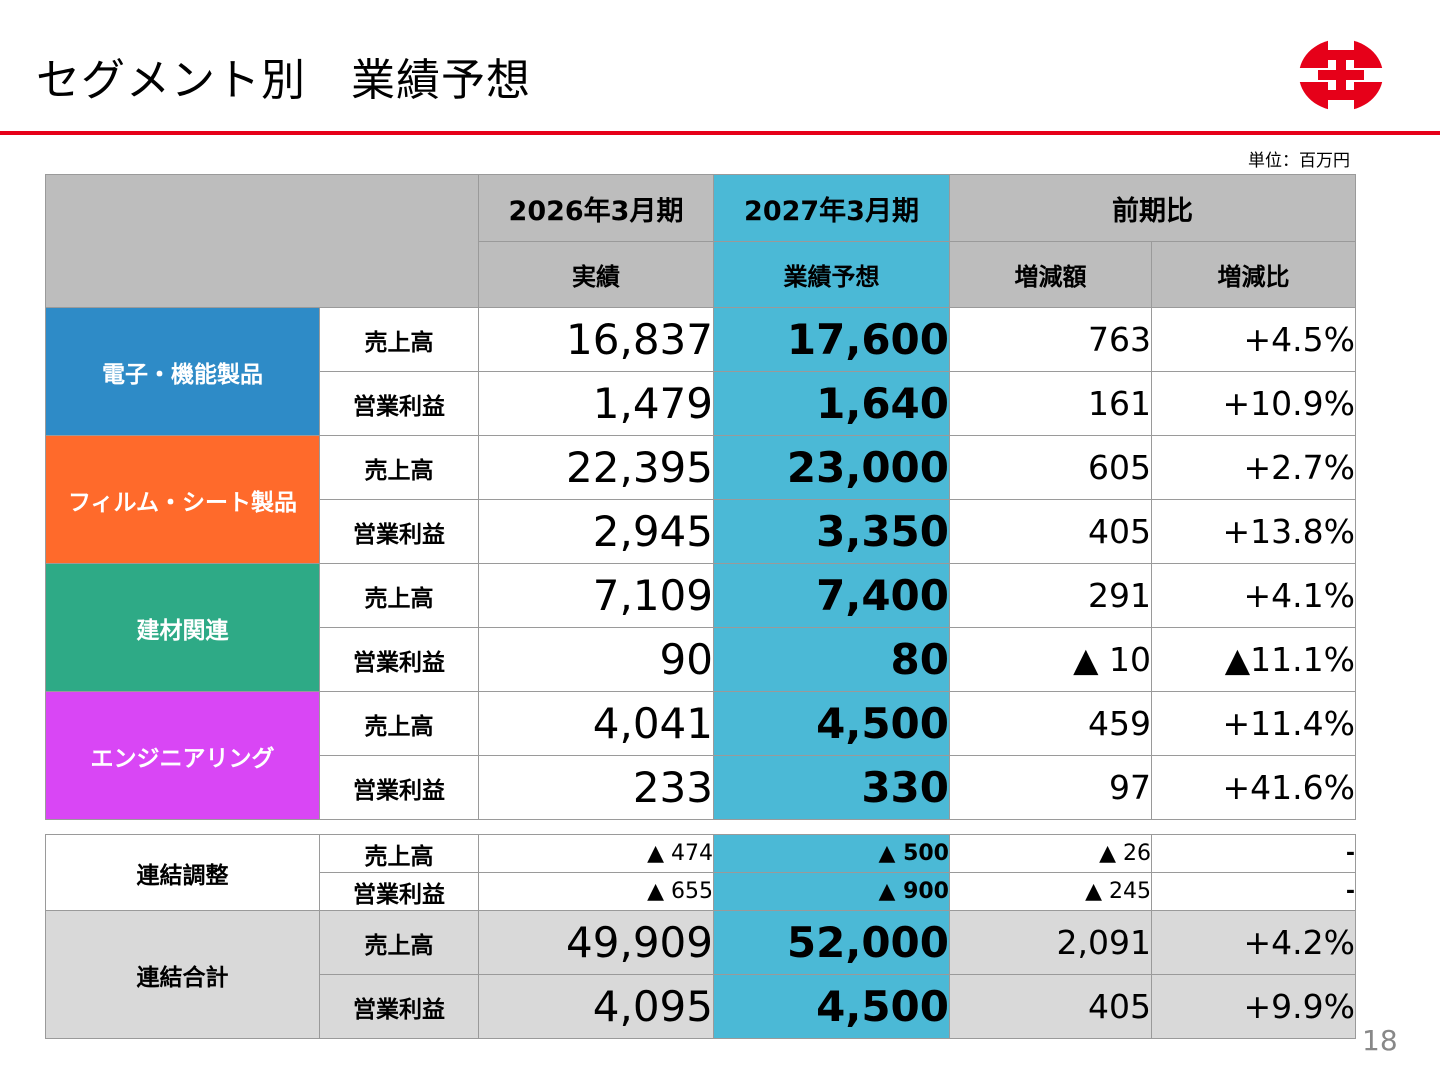 The height and width of the screenshot is (1080, 1440). I want to click on actual-value: ▲ 655, so click(596, 891).